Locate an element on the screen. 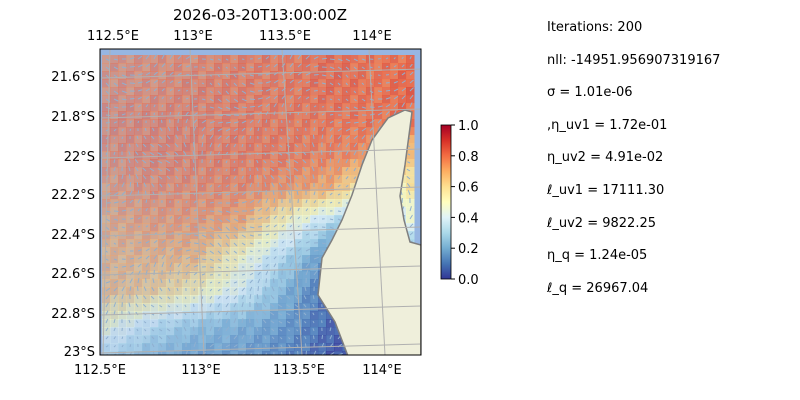 The height and width of the screenshot is (400, 800). info-line: nll: -14951.956907319167 is located at coordinates (634, 60).